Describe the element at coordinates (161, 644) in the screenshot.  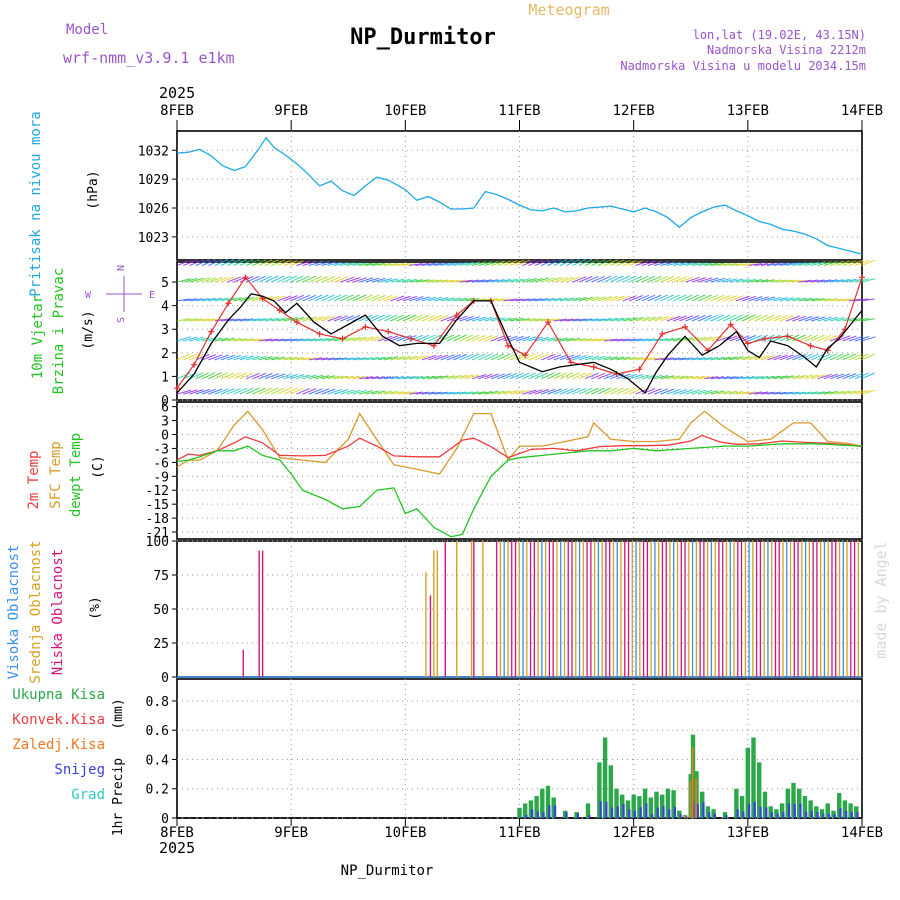
I see `y-tick-label: 25` at that location.